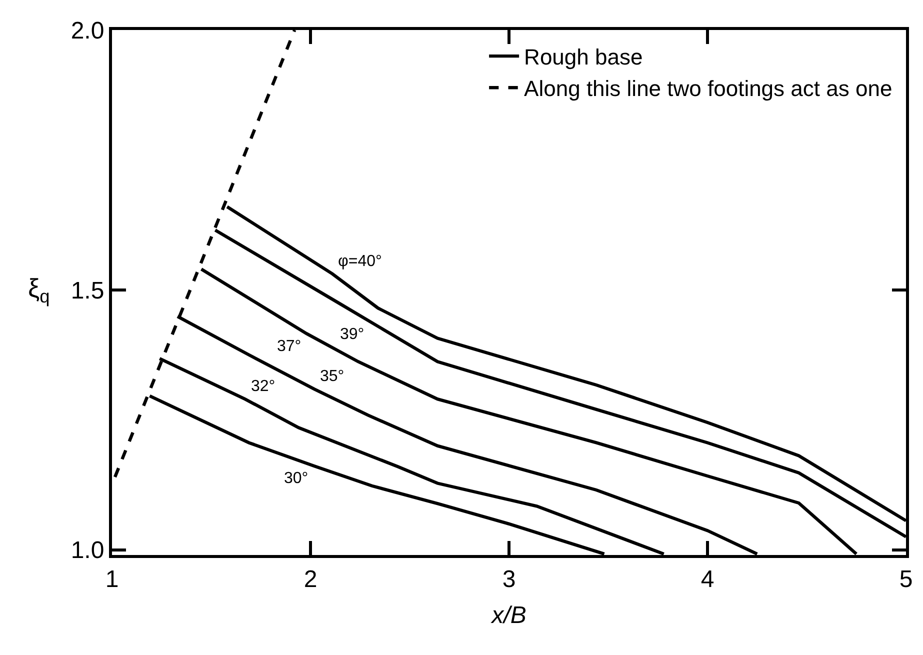 The height and width of the screenshot is (655, 923). What do you see at coordinates (509, 579) in the screenshot?
I see `x-tick-label: 3` at bounding box center [509, 579].